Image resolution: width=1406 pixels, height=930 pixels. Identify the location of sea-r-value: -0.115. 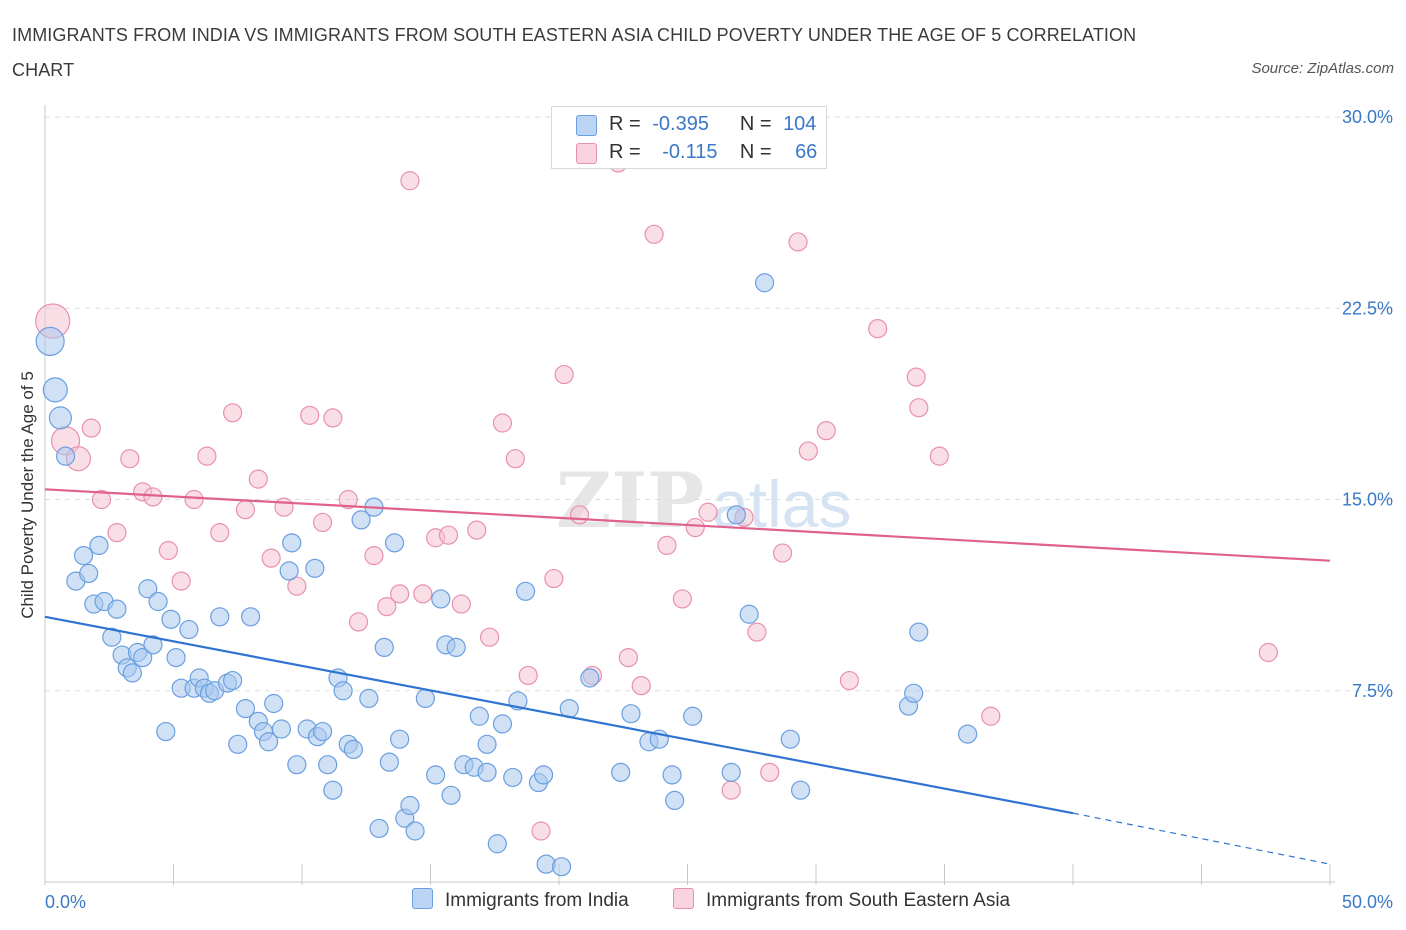
(690, 152).